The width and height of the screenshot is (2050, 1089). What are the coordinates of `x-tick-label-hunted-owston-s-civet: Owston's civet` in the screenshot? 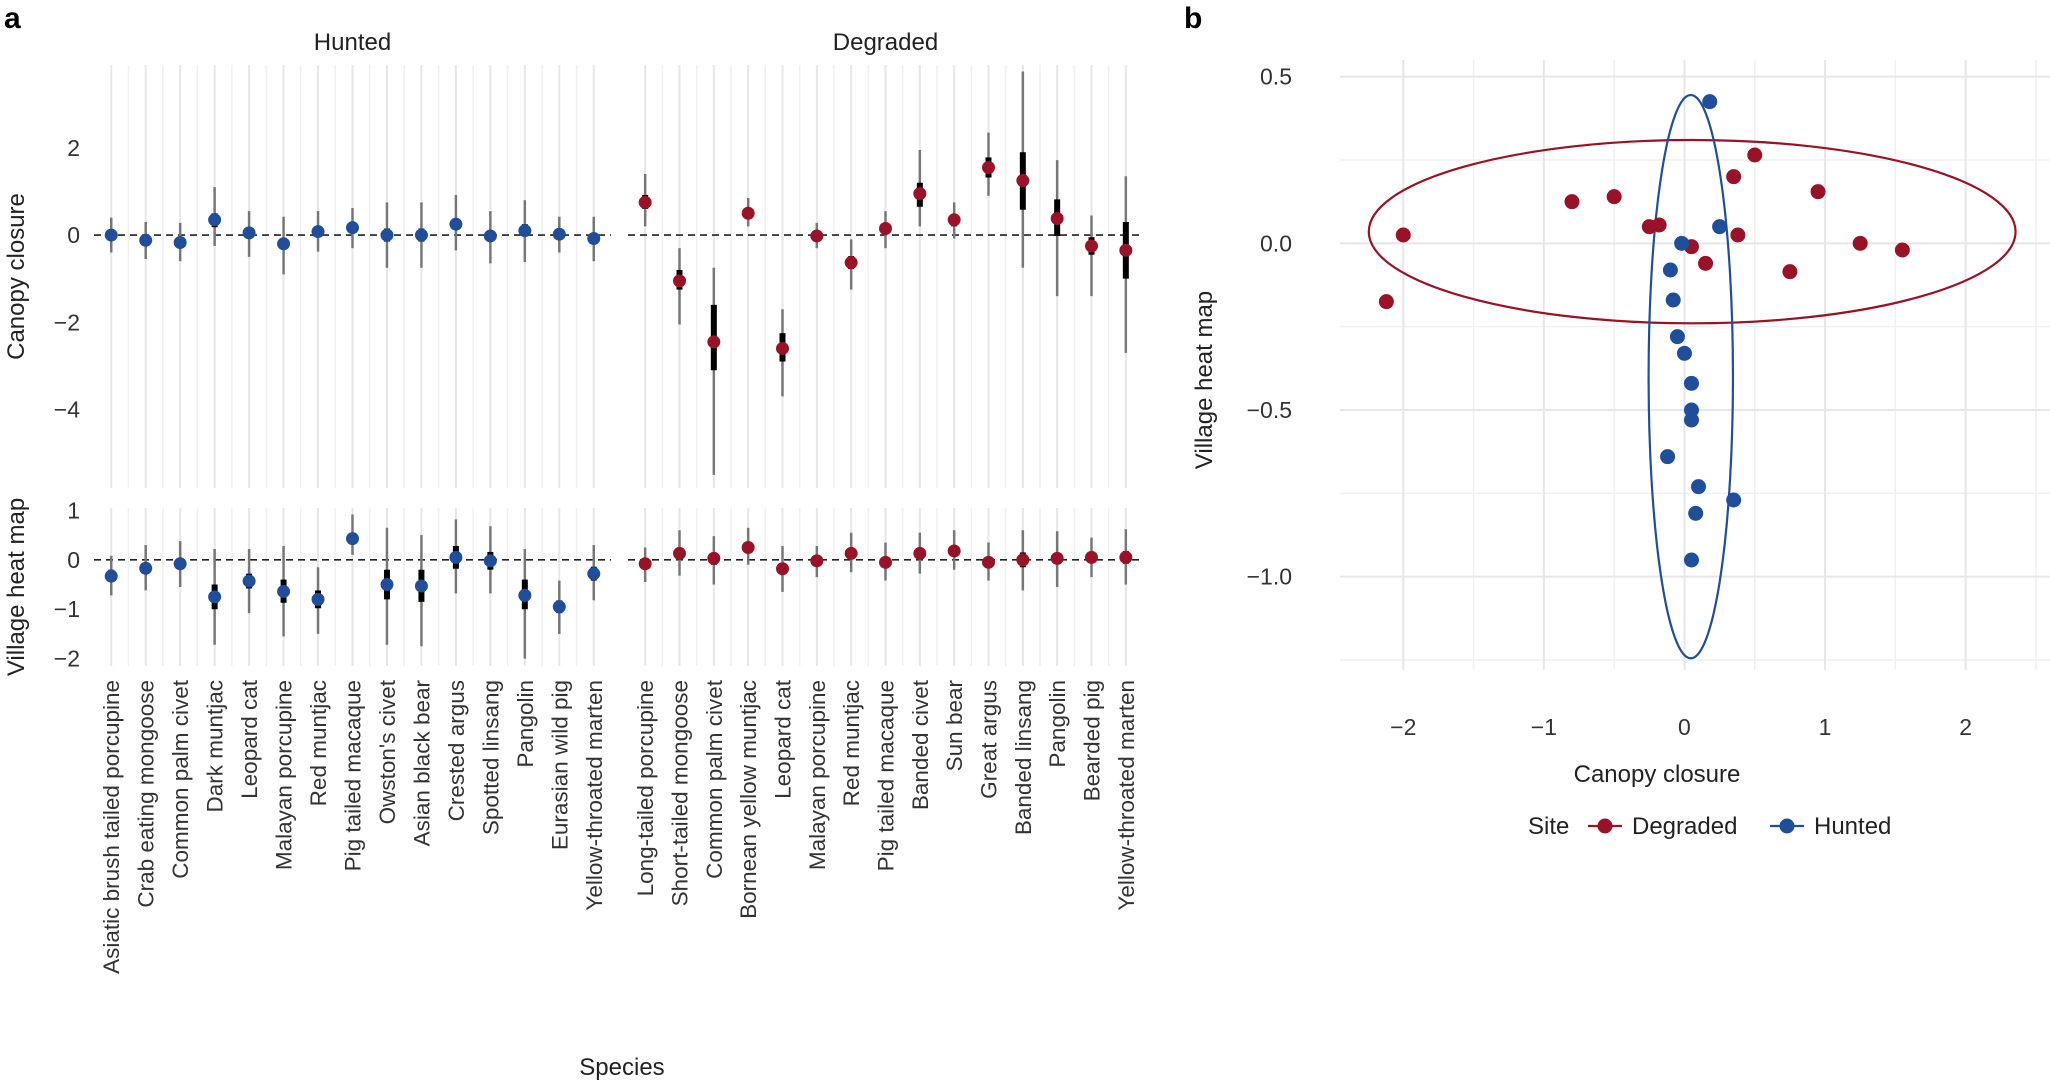 It's located at (387, 751).